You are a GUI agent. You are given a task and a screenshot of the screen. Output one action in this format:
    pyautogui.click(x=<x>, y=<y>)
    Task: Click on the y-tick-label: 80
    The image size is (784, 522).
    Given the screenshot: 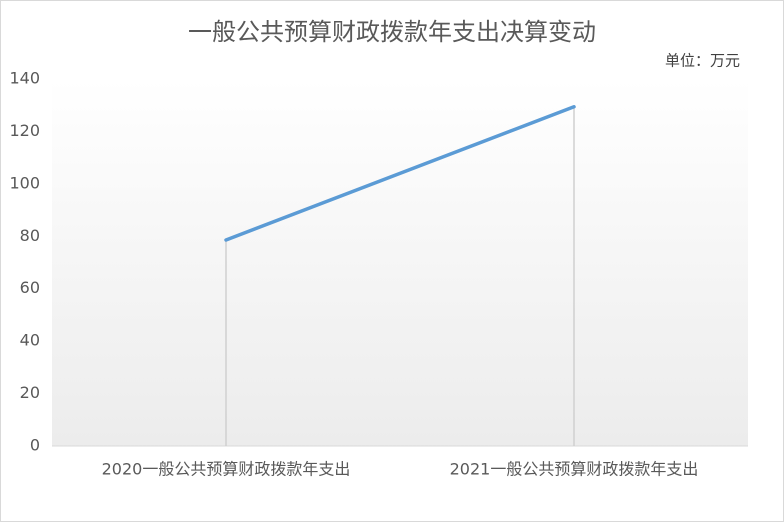 What is the action you would take?
    pyautogui.click(x=30, y=235)
    